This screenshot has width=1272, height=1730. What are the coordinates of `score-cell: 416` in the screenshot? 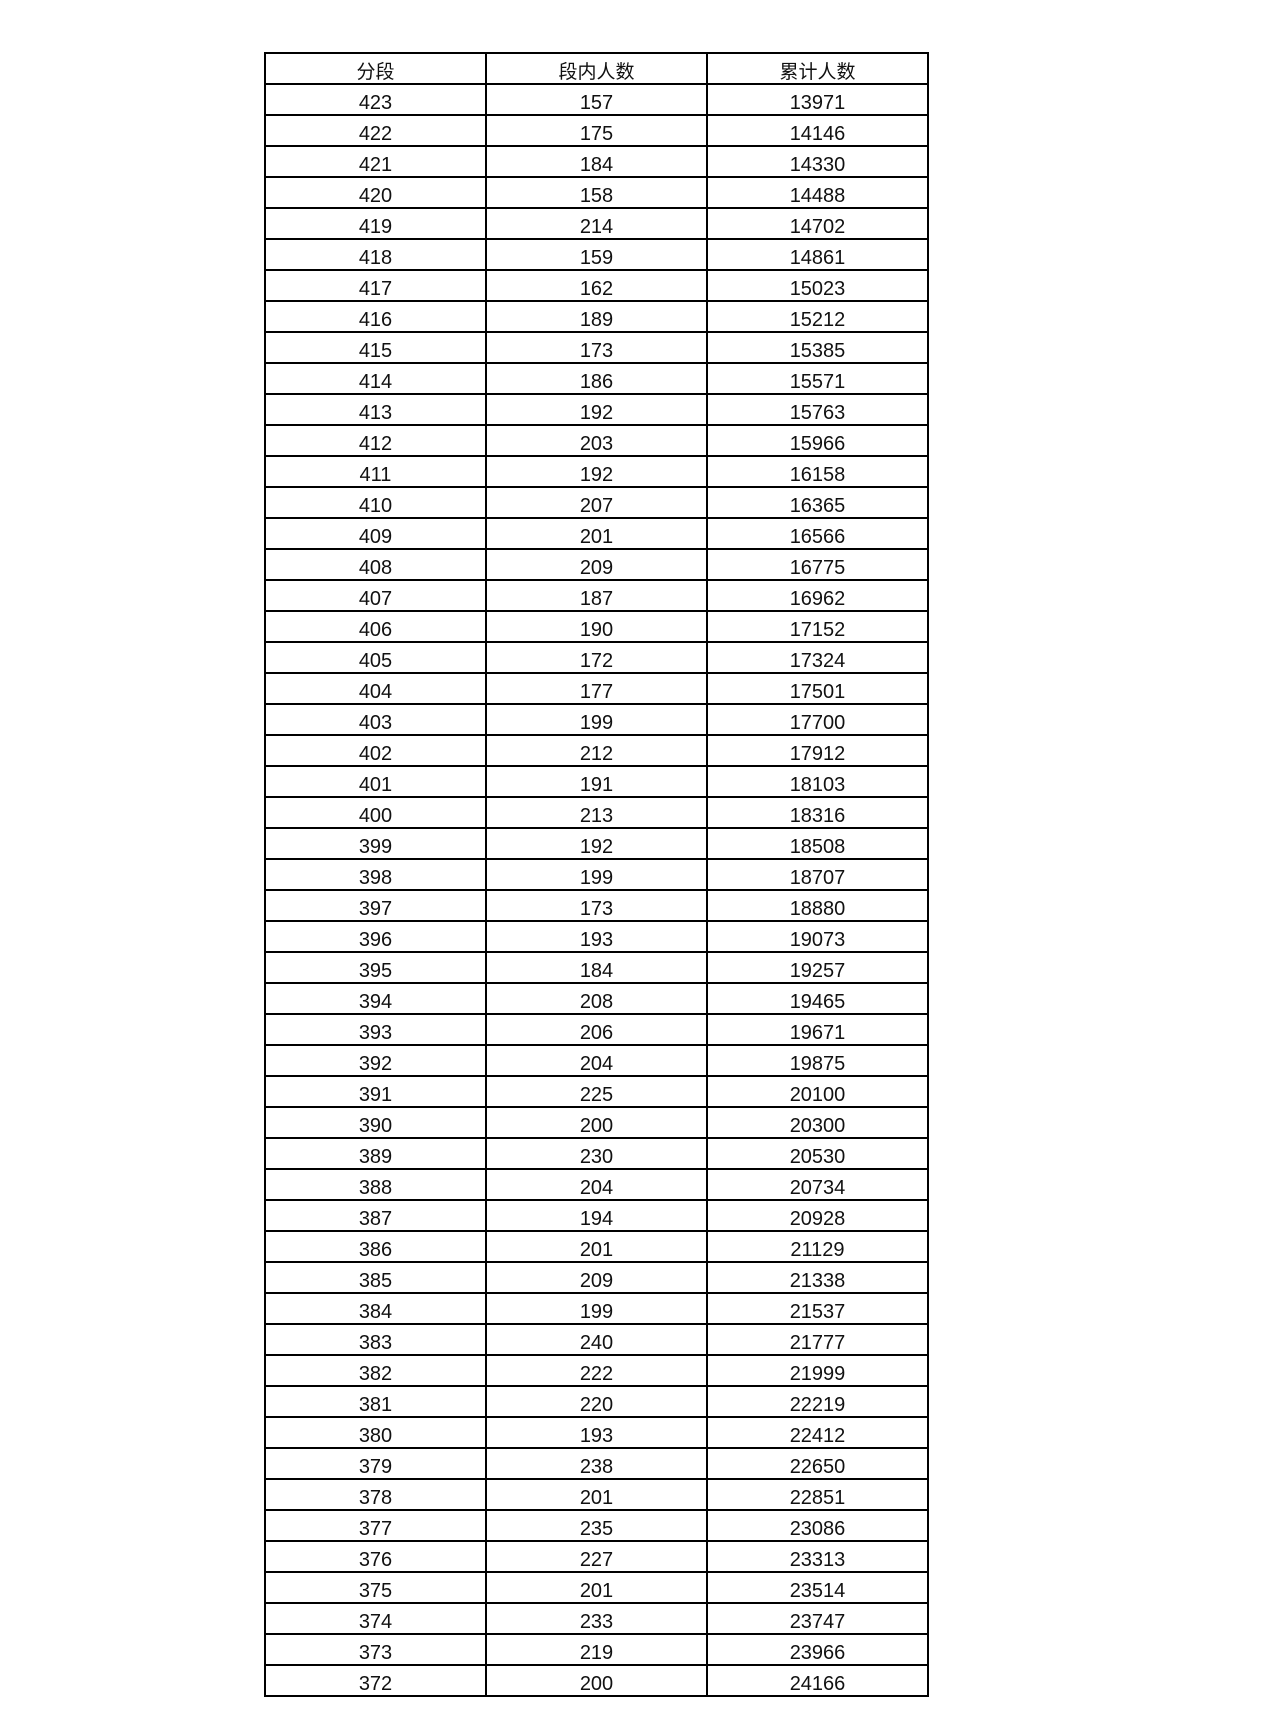 It's located at (375, 316).